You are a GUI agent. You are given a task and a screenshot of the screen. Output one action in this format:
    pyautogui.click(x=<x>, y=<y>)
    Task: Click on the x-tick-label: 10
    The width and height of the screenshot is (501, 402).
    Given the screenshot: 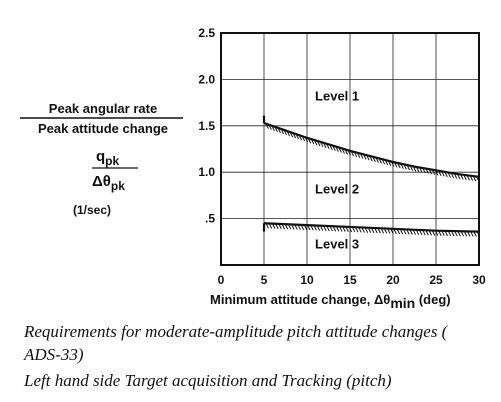 What is the action you would take?
    pyautogui.click(x=307, y=280)
    